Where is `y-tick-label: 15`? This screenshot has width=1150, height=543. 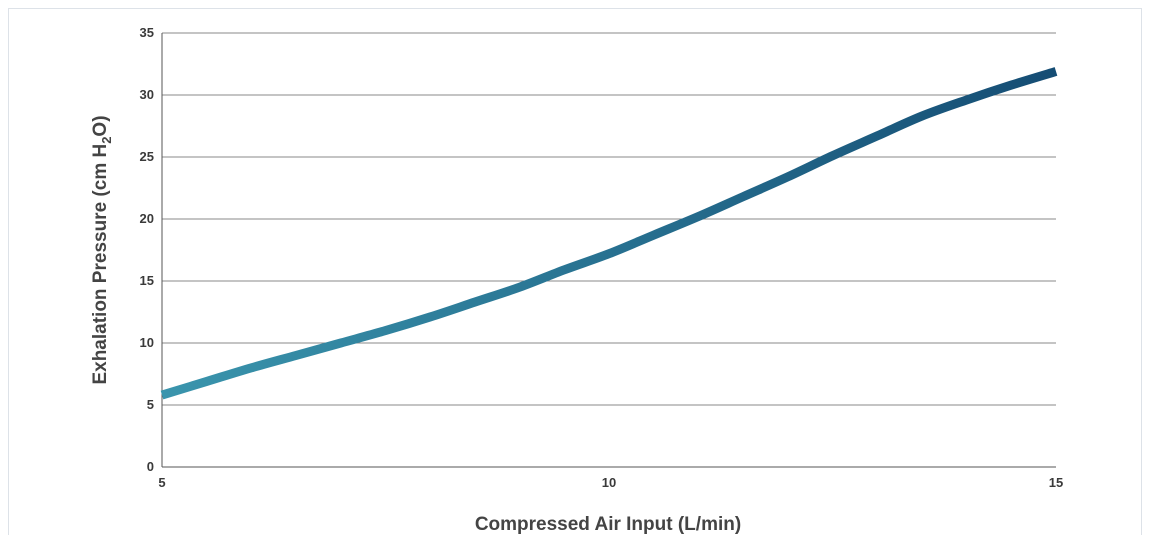 y-tick-label: 15 is located at coordinates (147, 280).